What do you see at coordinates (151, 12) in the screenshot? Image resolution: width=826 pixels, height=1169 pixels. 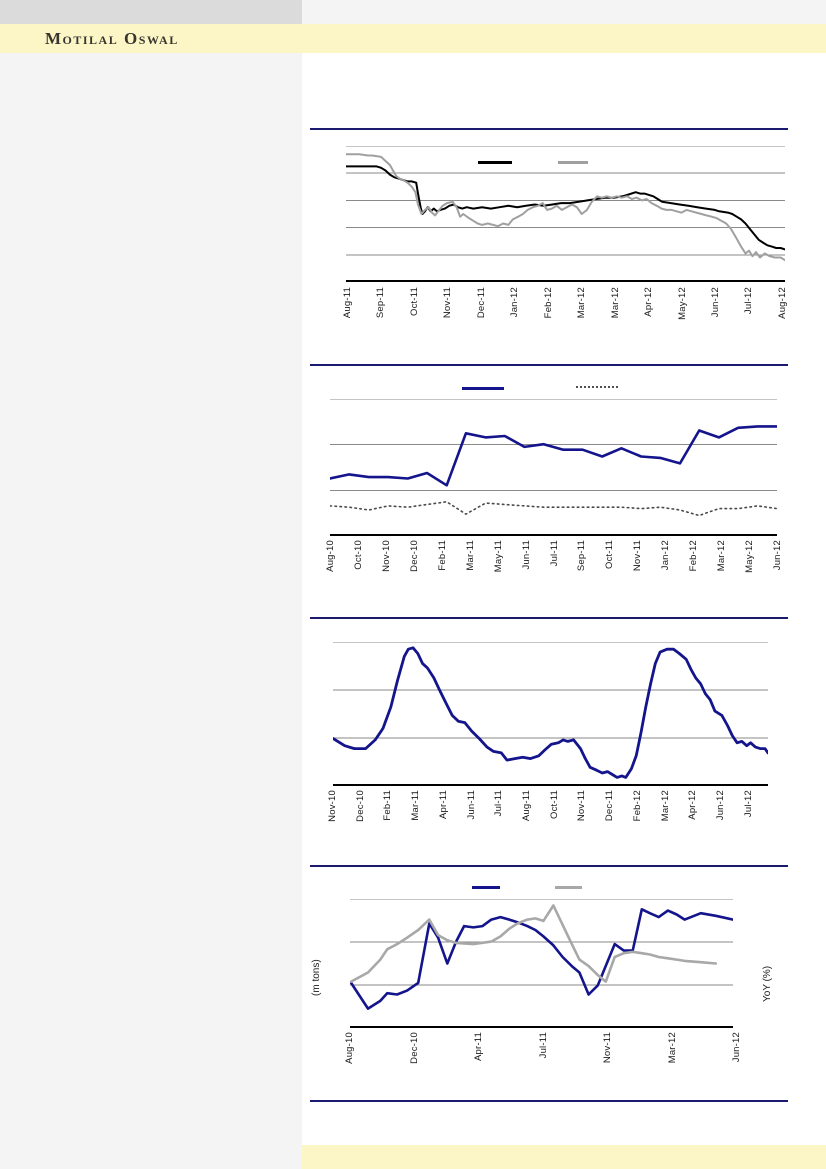 I see `top-strip-left` at bounding box center [151, 12].